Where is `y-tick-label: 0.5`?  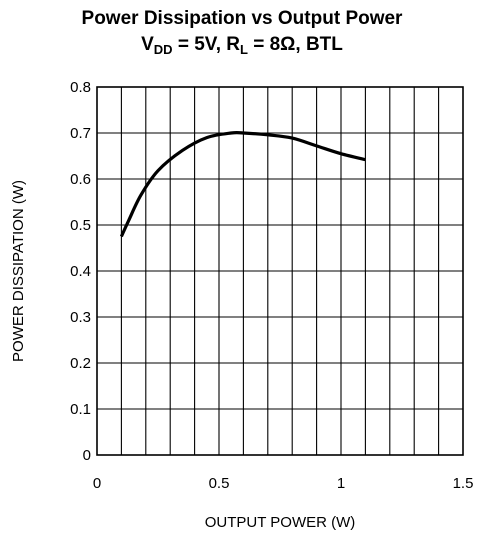
y-tick-label: 0.5 is located at coordinates (80, 225).